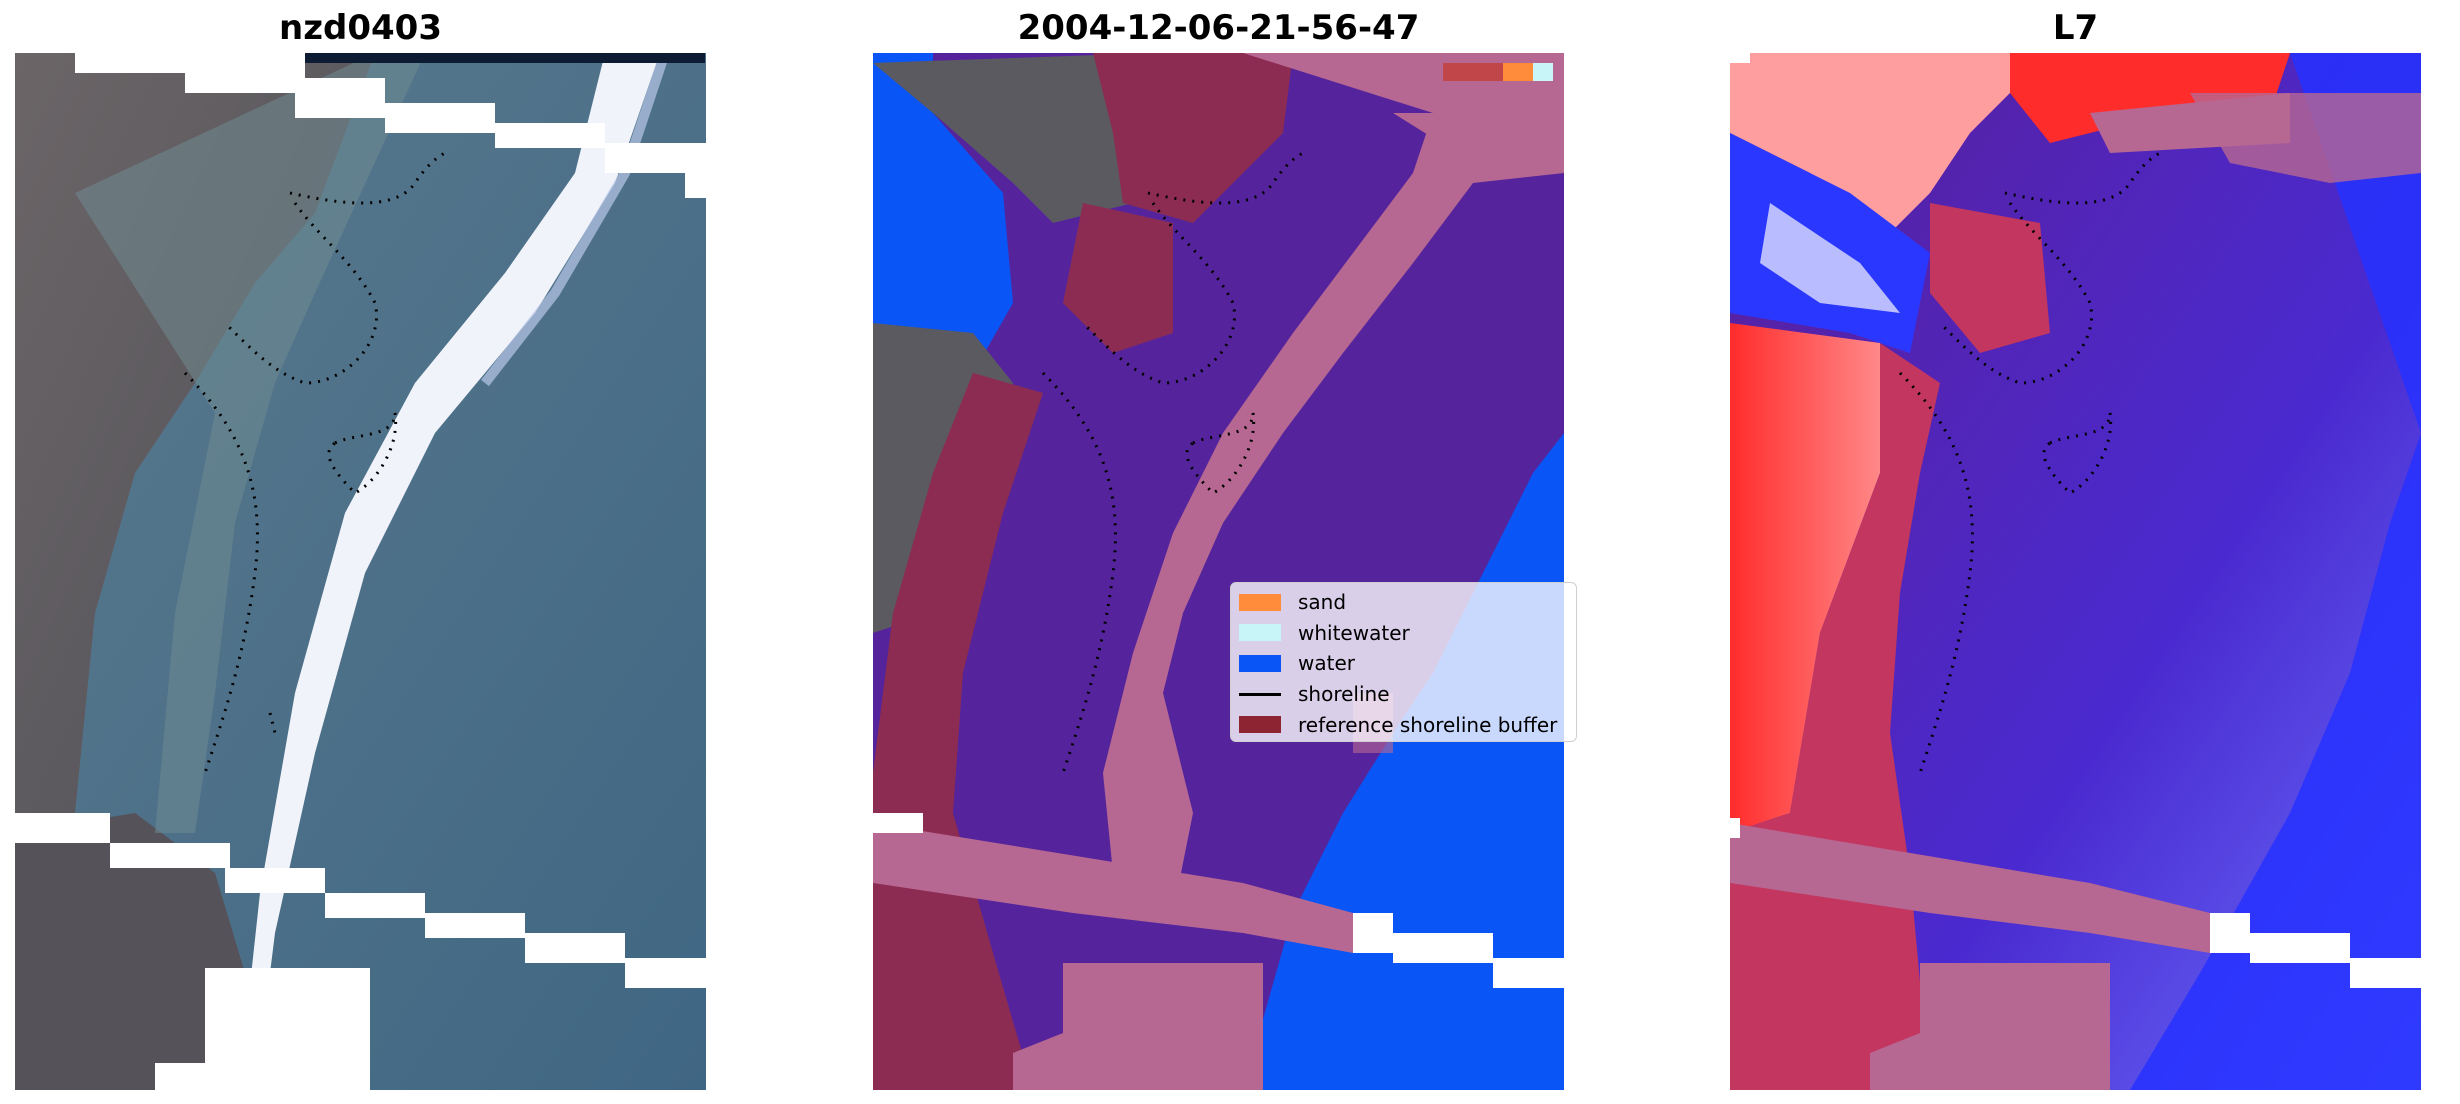  What do you see at coordinates (1260, 633) in the screenshot?
I see `whitewater-swatch` at bounding box center [1260, 633].